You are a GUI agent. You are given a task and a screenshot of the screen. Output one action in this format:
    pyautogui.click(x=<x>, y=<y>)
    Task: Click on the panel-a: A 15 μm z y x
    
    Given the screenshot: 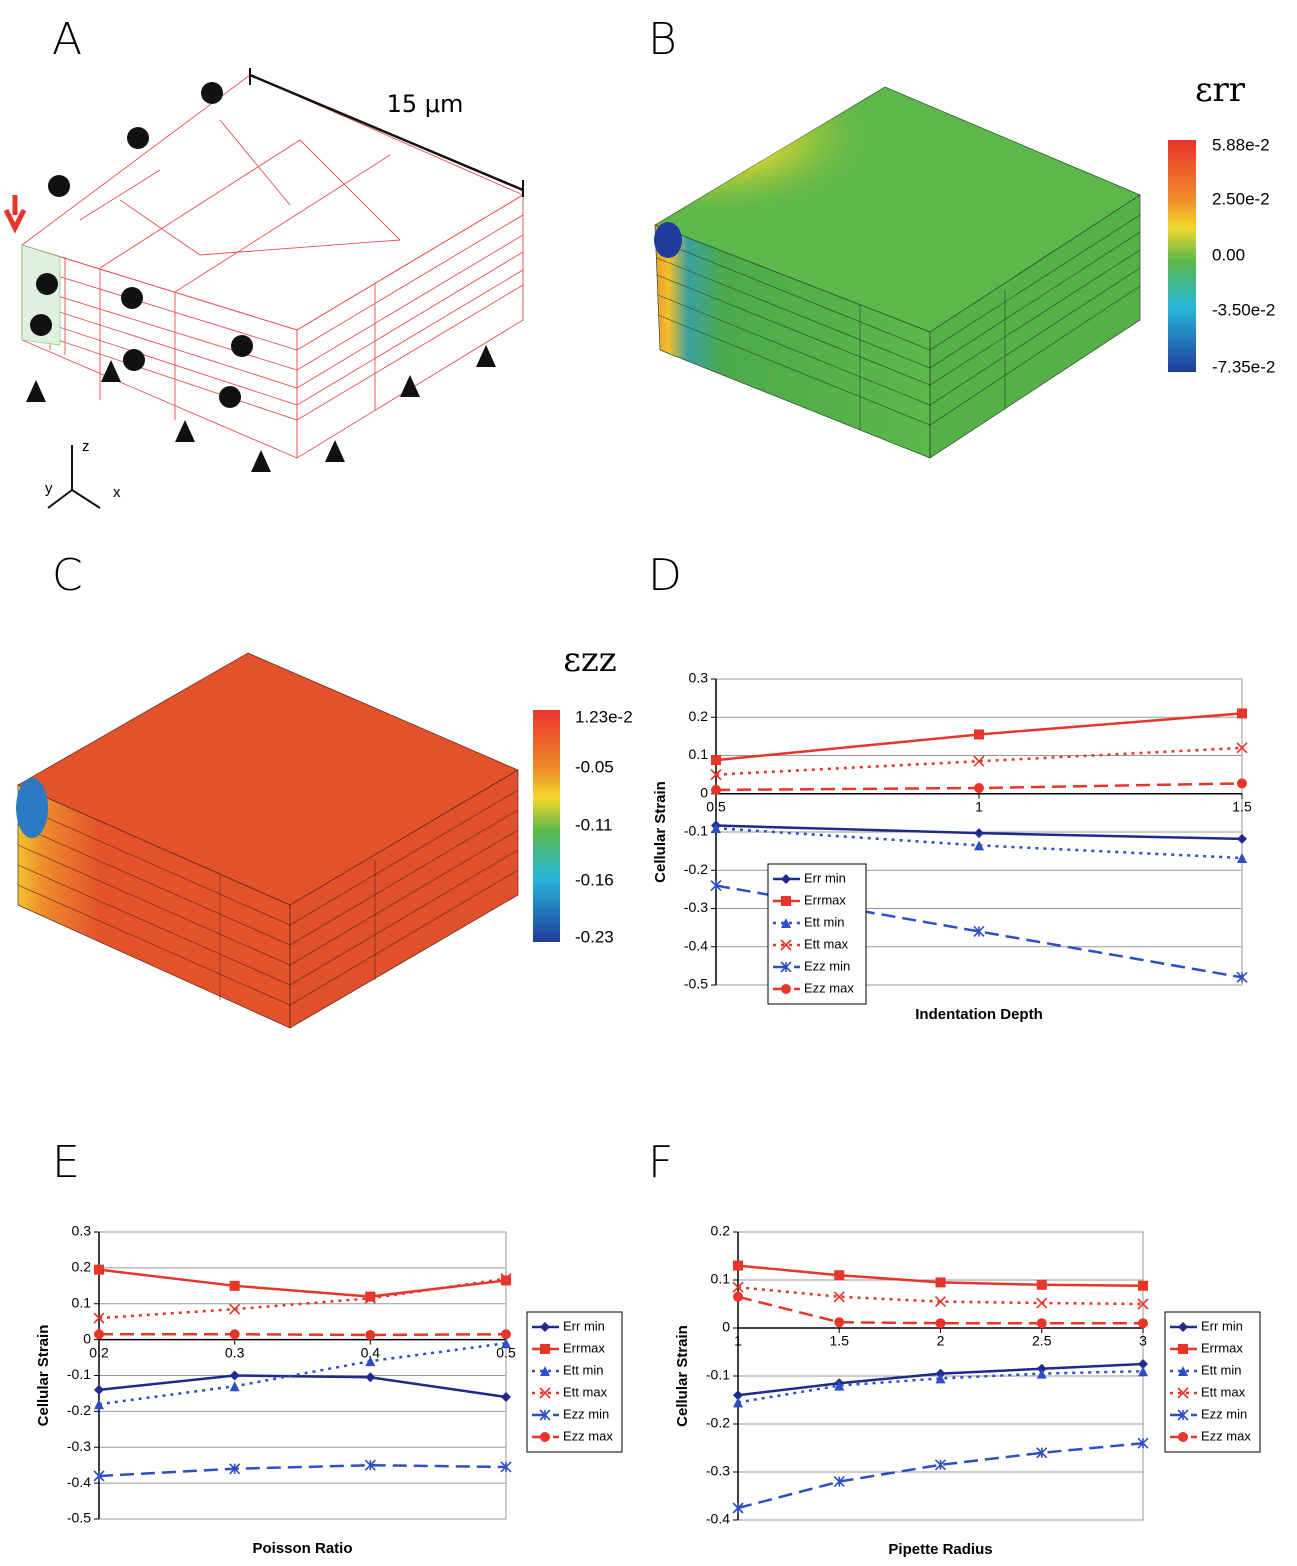 What is the action you would take?
    pyautogui.click(x=263, y=261)
    